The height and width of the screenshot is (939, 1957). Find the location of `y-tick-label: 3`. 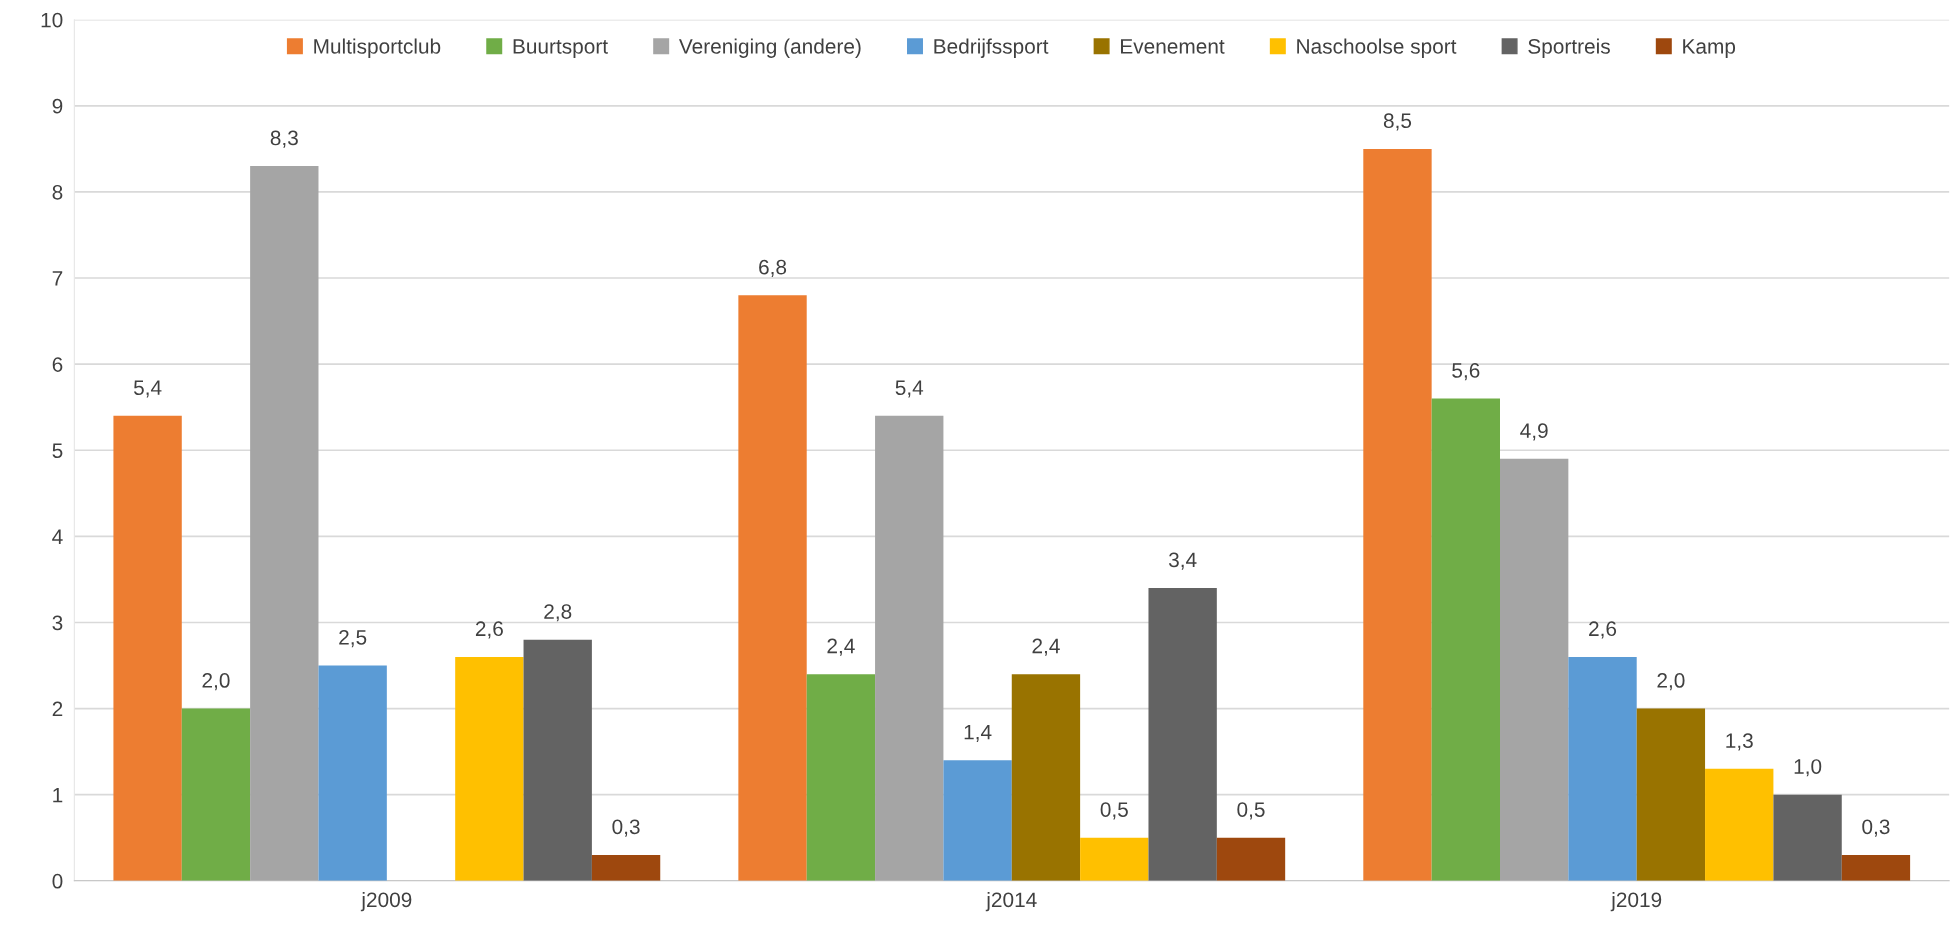

y-tick-label: 3 is located at coordinates (57, 623).